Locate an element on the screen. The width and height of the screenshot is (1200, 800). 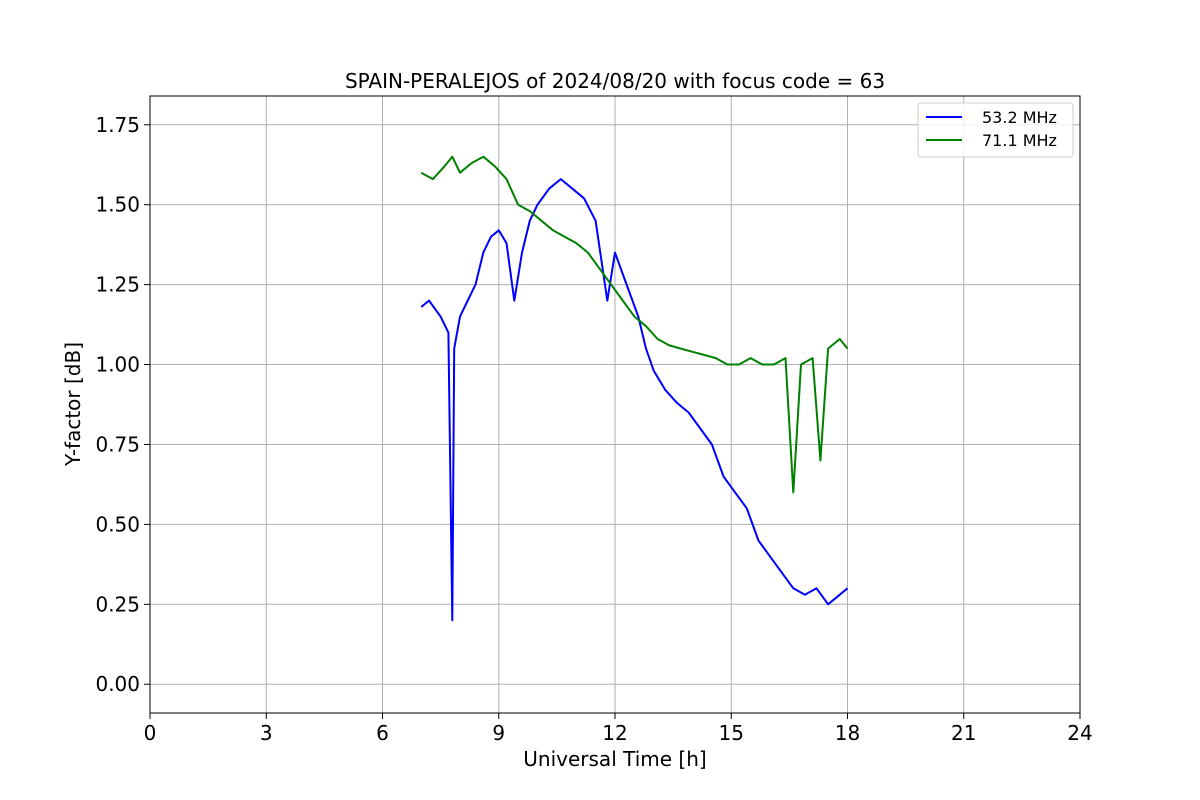
y-tick-label: 0.25 is located at coordinates (117, 604).